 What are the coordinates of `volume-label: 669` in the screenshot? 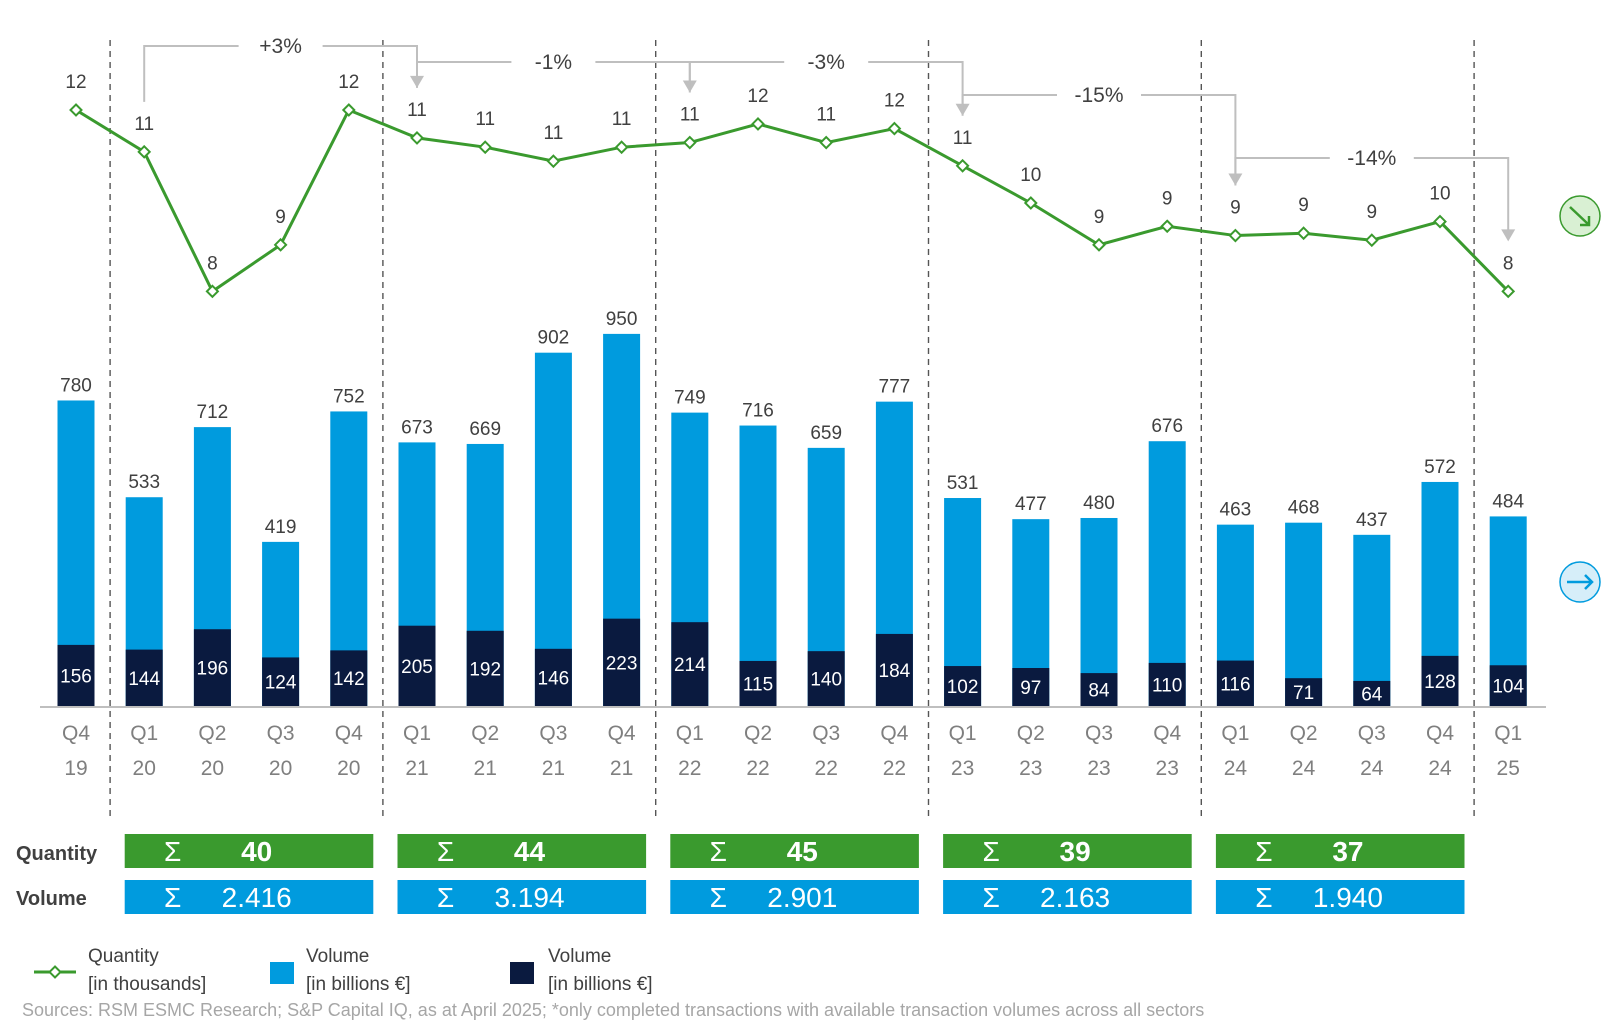 It's located at (485, 429).